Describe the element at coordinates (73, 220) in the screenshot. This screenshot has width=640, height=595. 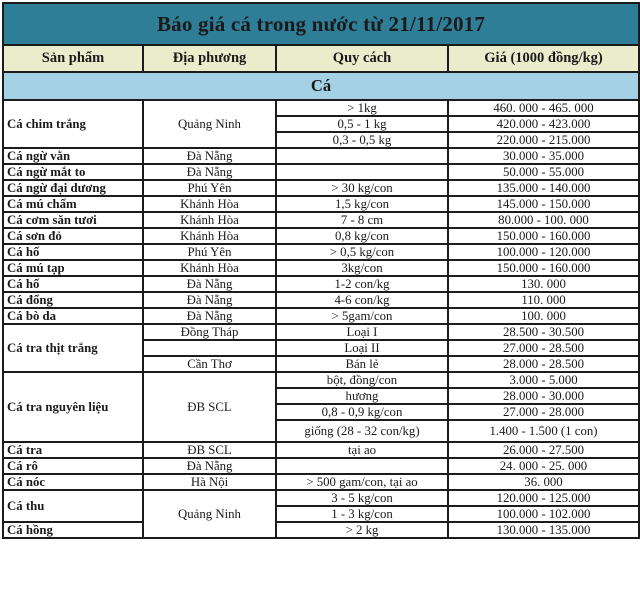
I see `cell-product: Cá cơm săn tươi` at that location.